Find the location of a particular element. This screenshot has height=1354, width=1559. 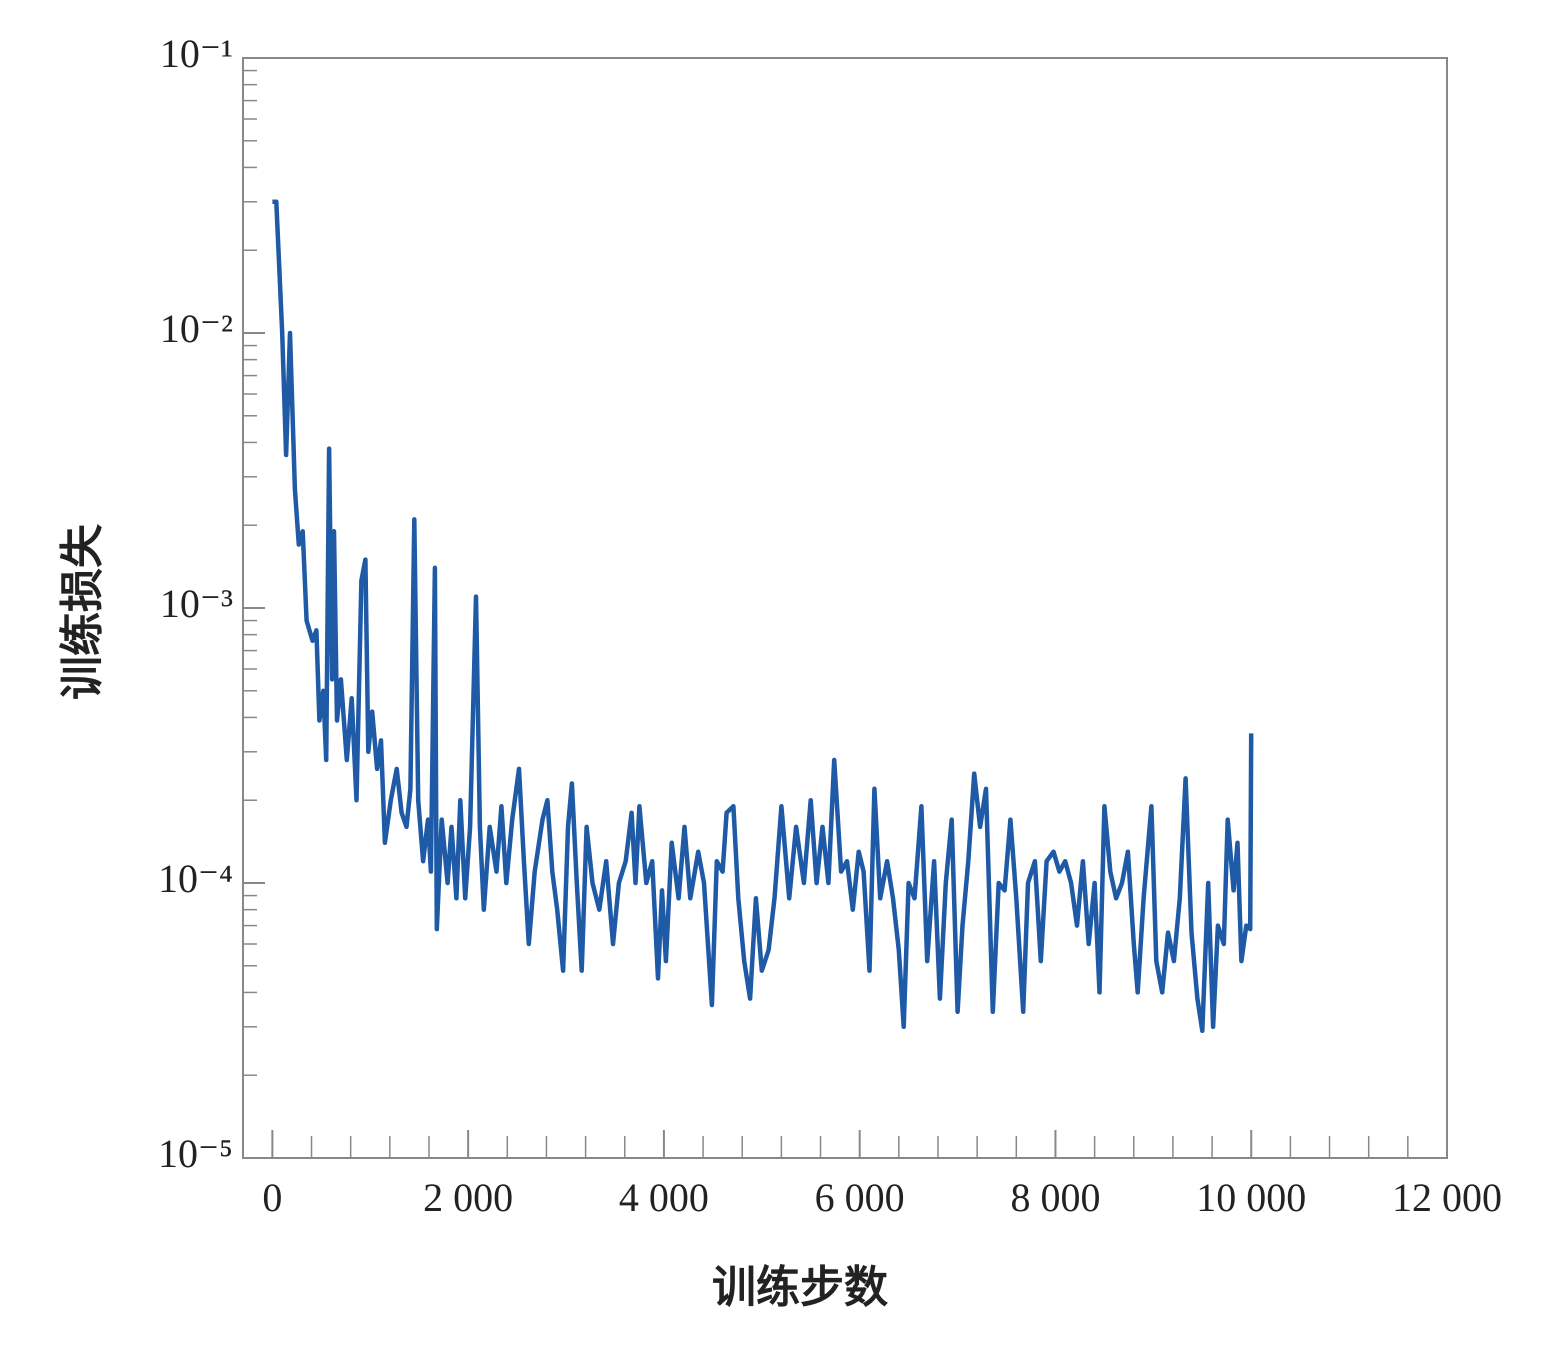

y-tick-label: 10⁻² is located at coordinates (196, 328).